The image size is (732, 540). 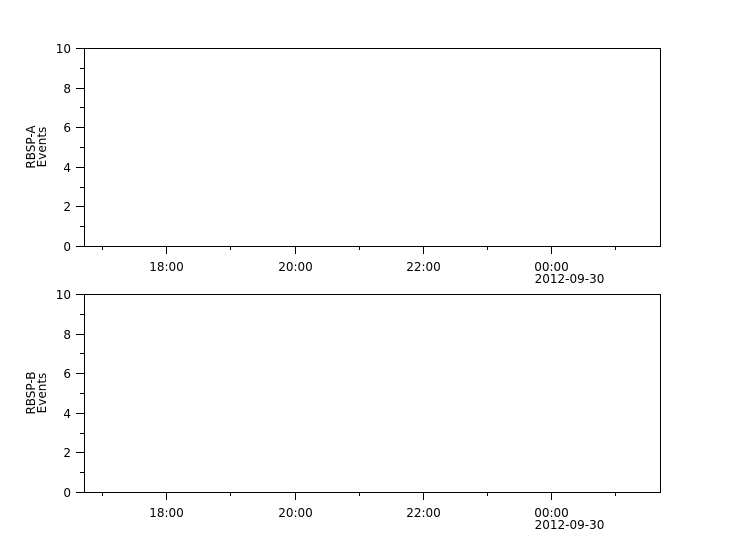 I want to click on y-axis-label: RBSP-A, so click(x=31, y=147).